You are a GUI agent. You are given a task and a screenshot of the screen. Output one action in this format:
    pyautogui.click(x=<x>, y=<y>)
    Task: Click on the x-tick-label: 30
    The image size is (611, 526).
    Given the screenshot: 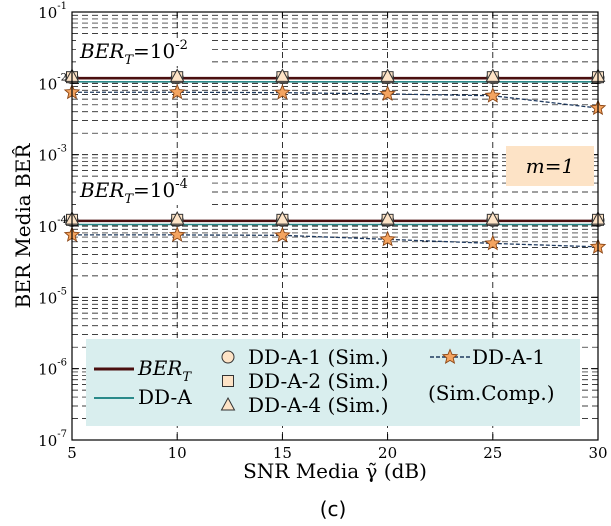 What is the action you would take?
    pyautogui.click(x=597, y=453)
    